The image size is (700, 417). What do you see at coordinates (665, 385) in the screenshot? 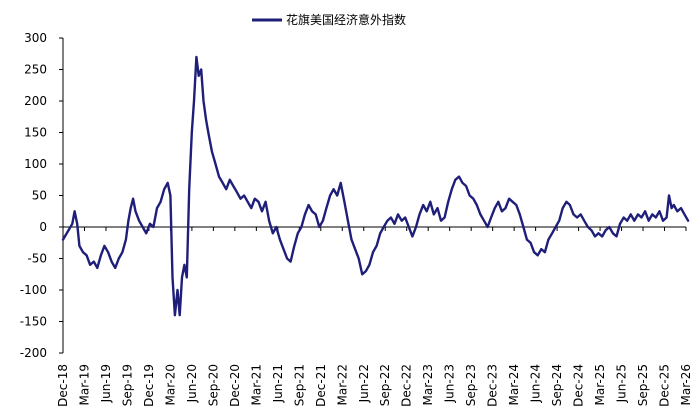
I see `x-tick-label: Dec-25` at bounding box center [665, 385].